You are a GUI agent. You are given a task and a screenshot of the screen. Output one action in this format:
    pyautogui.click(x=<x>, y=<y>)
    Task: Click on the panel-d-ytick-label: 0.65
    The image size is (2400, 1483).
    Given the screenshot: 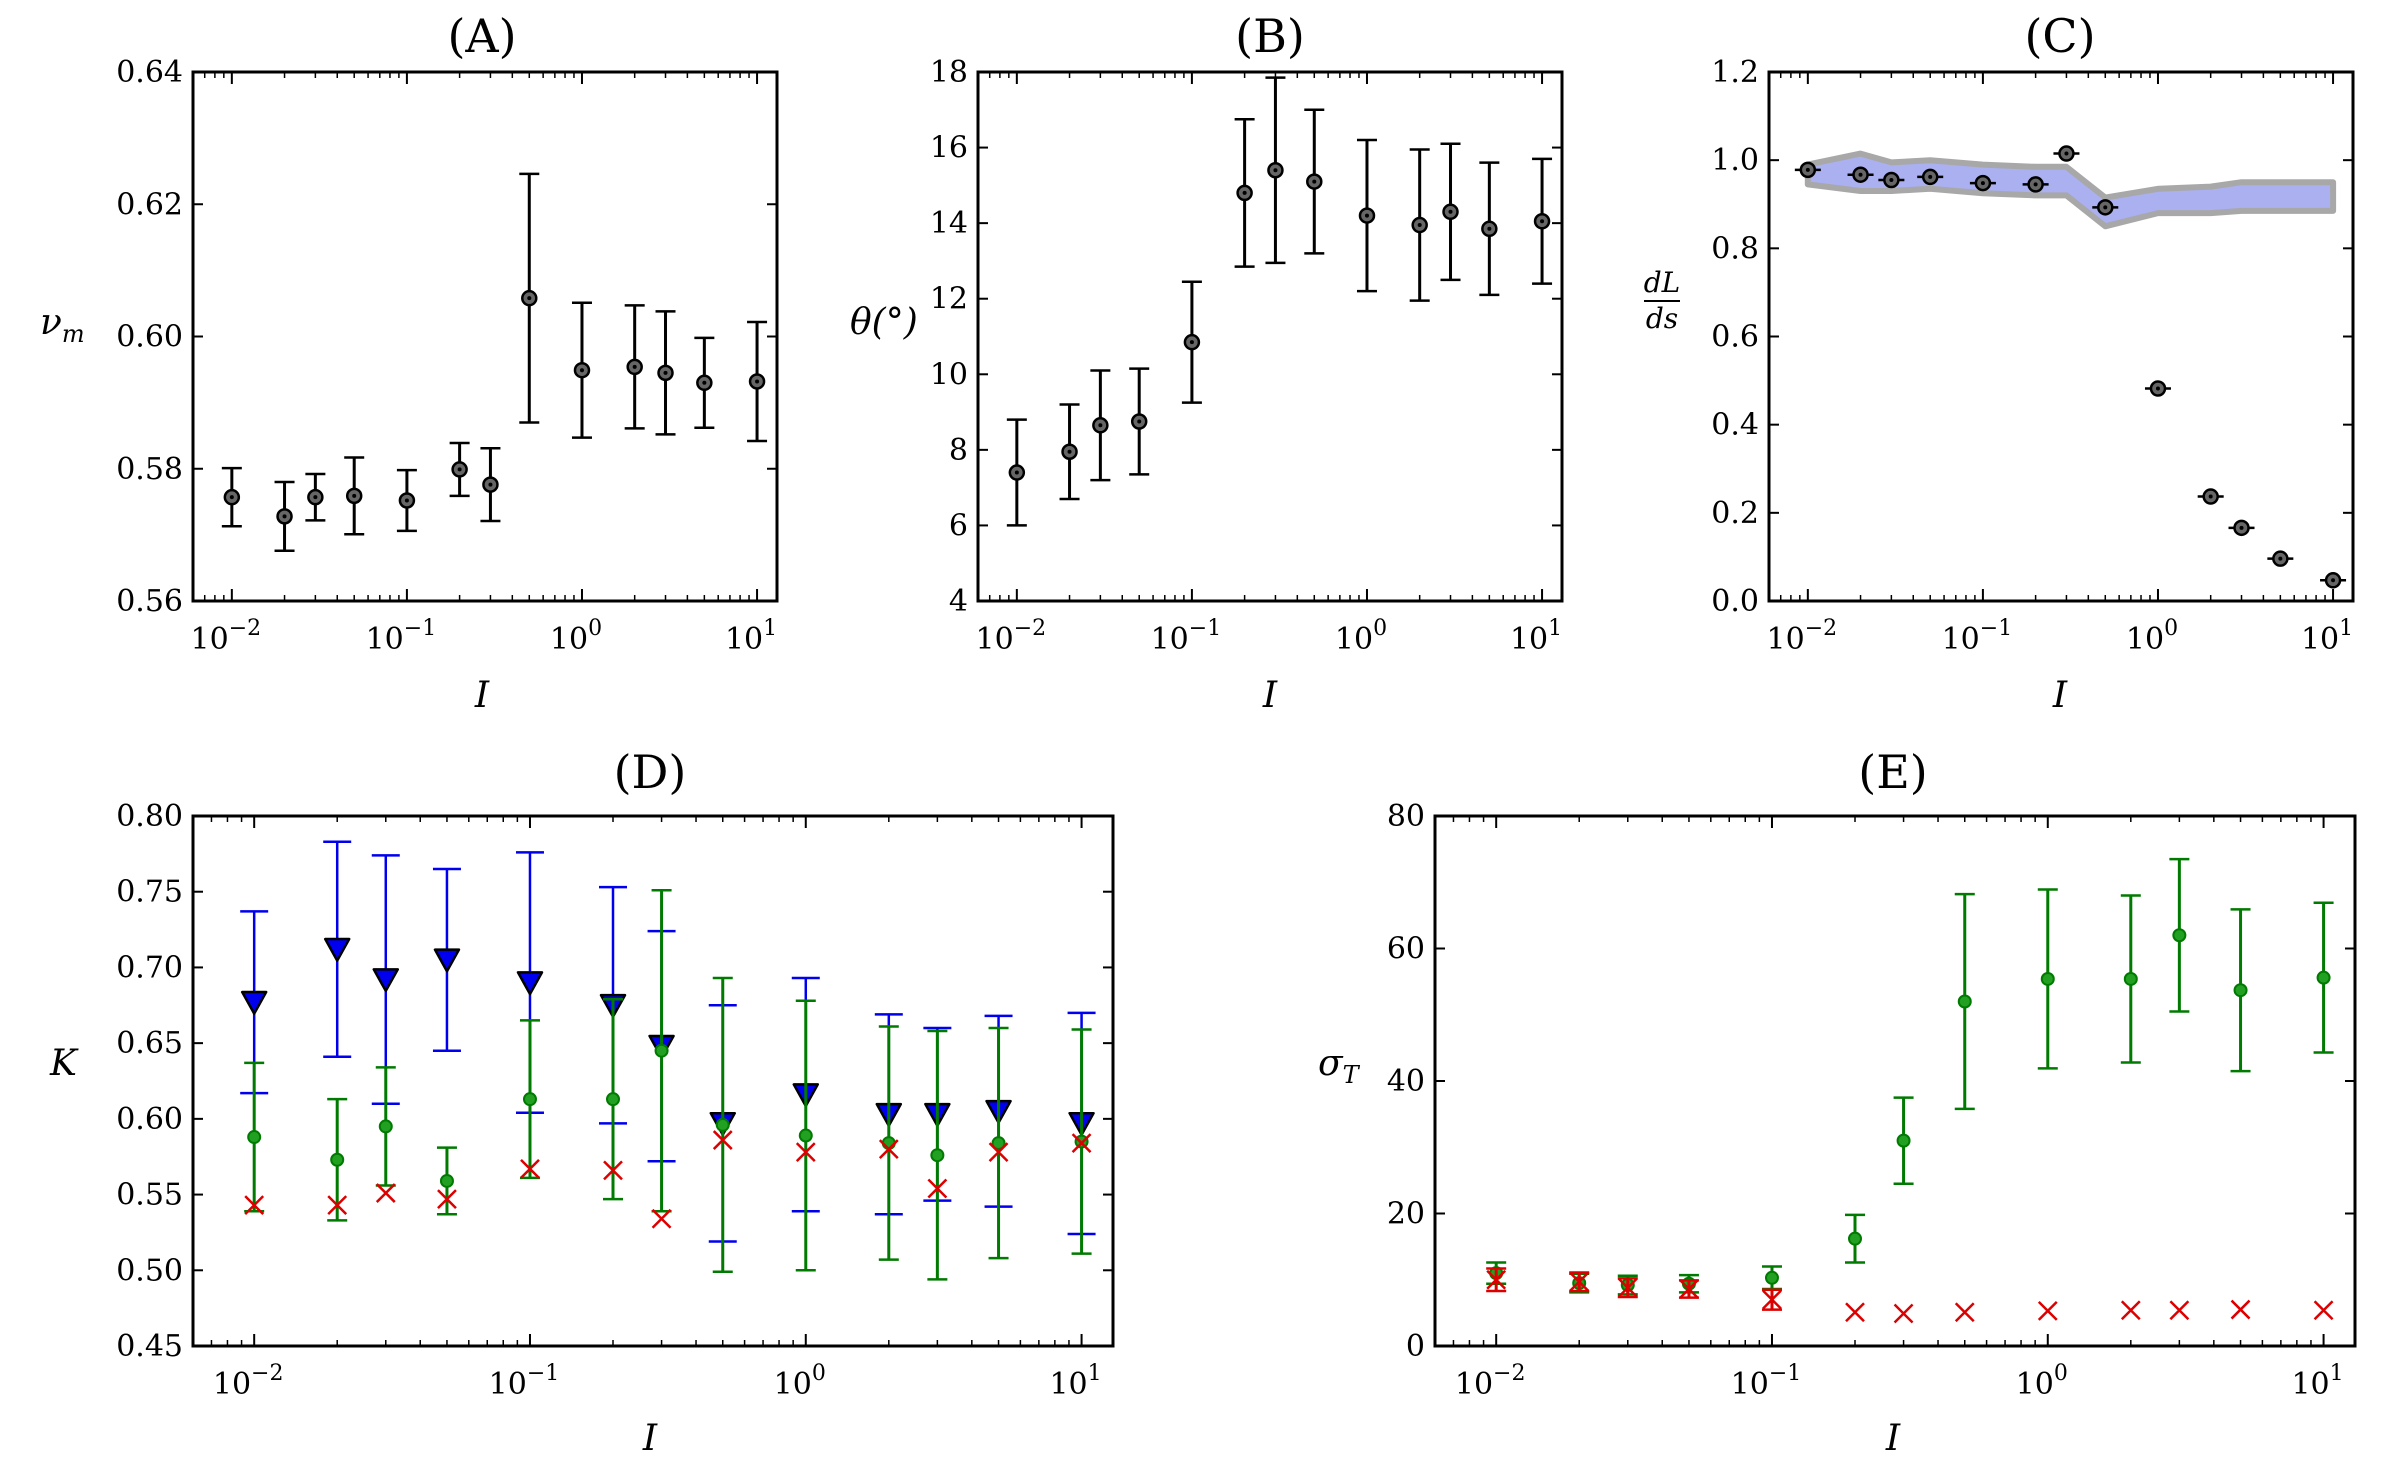 What is the action you would take?
    pyautogui.click(x=149, y=1043)
    